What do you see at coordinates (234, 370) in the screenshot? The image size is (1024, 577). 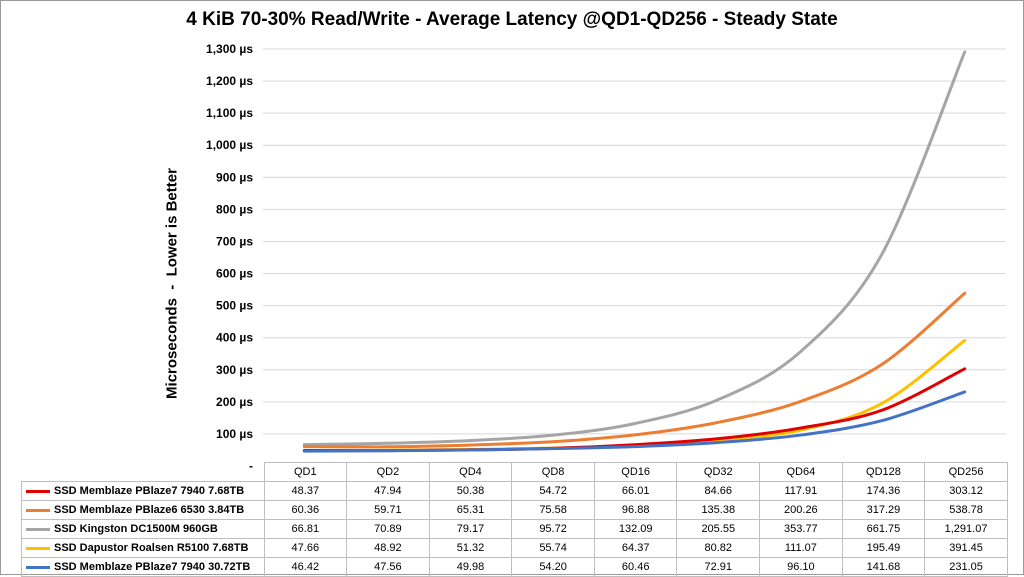 I see `y-tick-label: 300 µs` at bounding box center [234, 370].